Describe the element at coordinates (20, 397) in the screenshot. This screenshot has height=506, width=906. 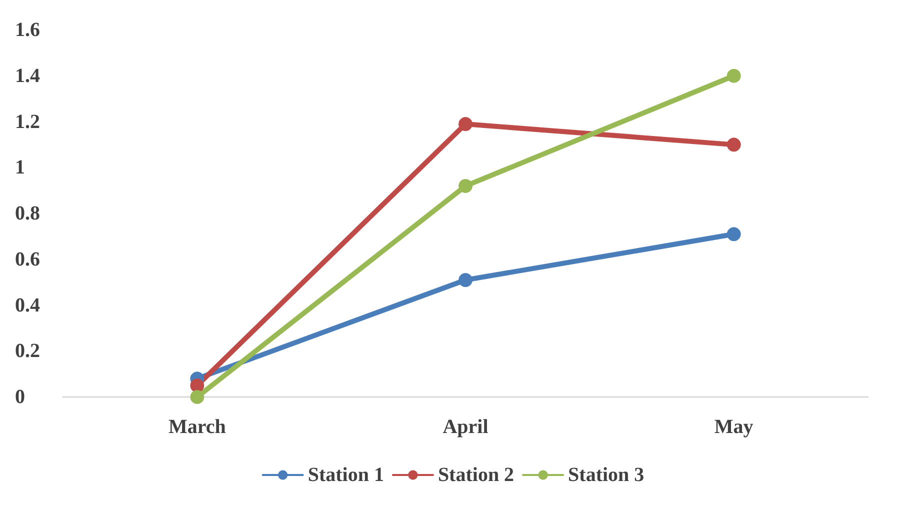
I see `y-tick-label: 0` at that location.